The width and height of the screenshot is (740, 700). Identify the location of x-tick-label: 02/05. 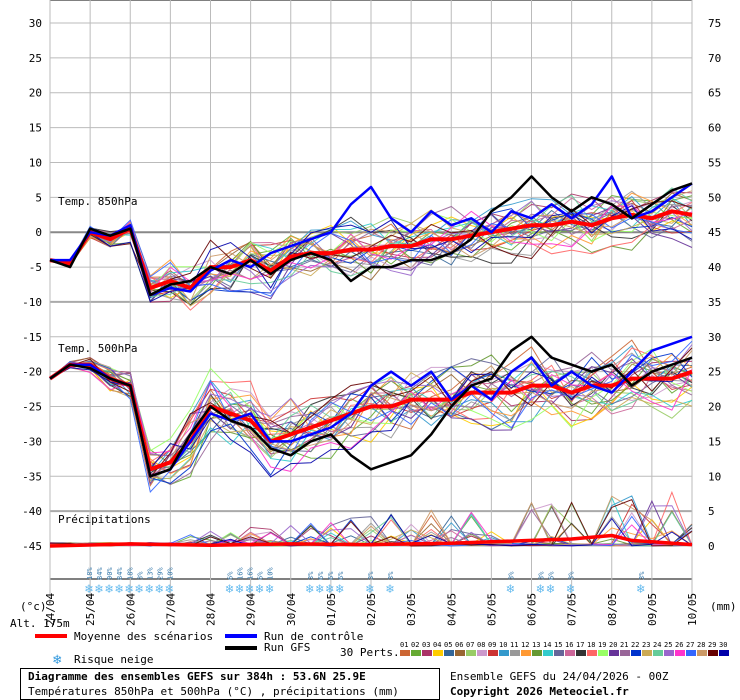
(371, 609).